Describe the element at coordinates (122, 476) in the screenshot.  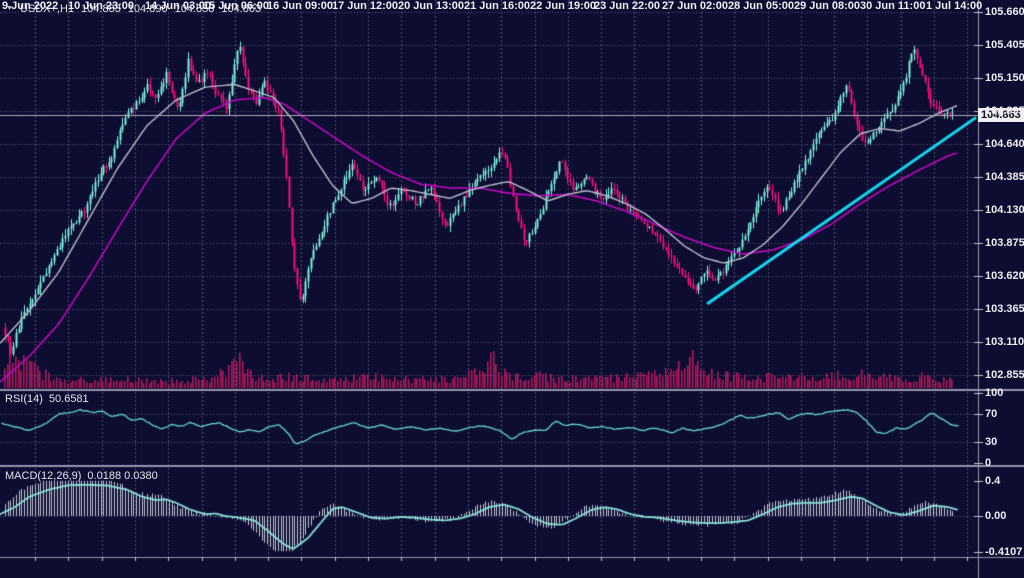
I see `macd-indicator-values: 0.0188 0.0380` at that location.